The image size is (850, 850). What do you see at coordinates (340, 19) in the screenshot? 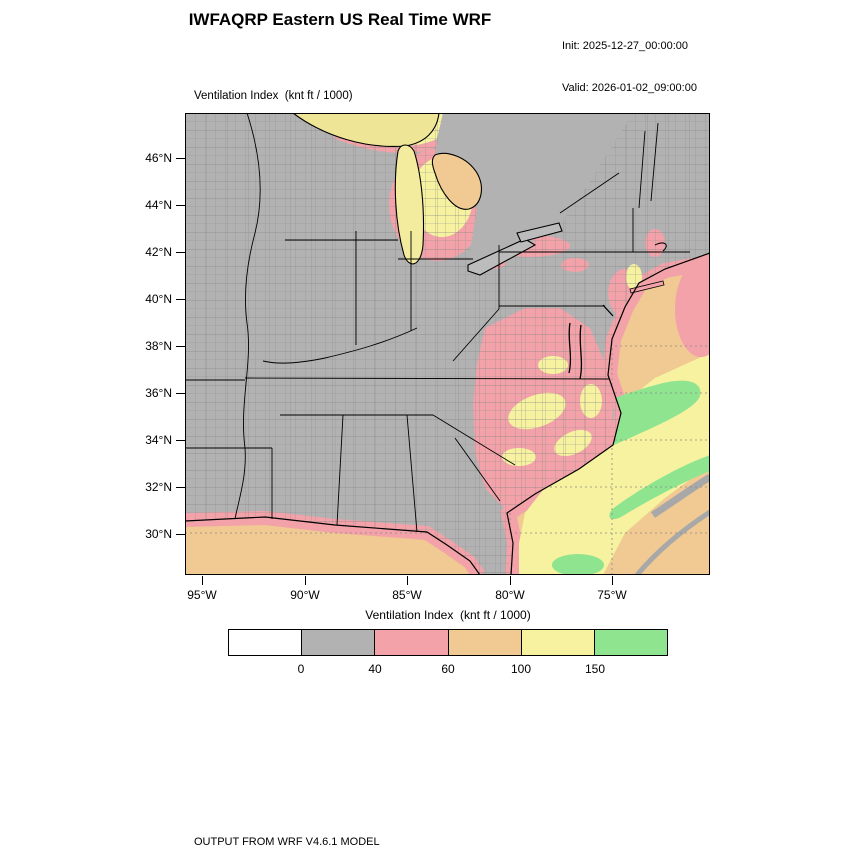
I see `plot-title: IWFAQRP Eastern US Real Time WRF` at bounding box center [340, 19].